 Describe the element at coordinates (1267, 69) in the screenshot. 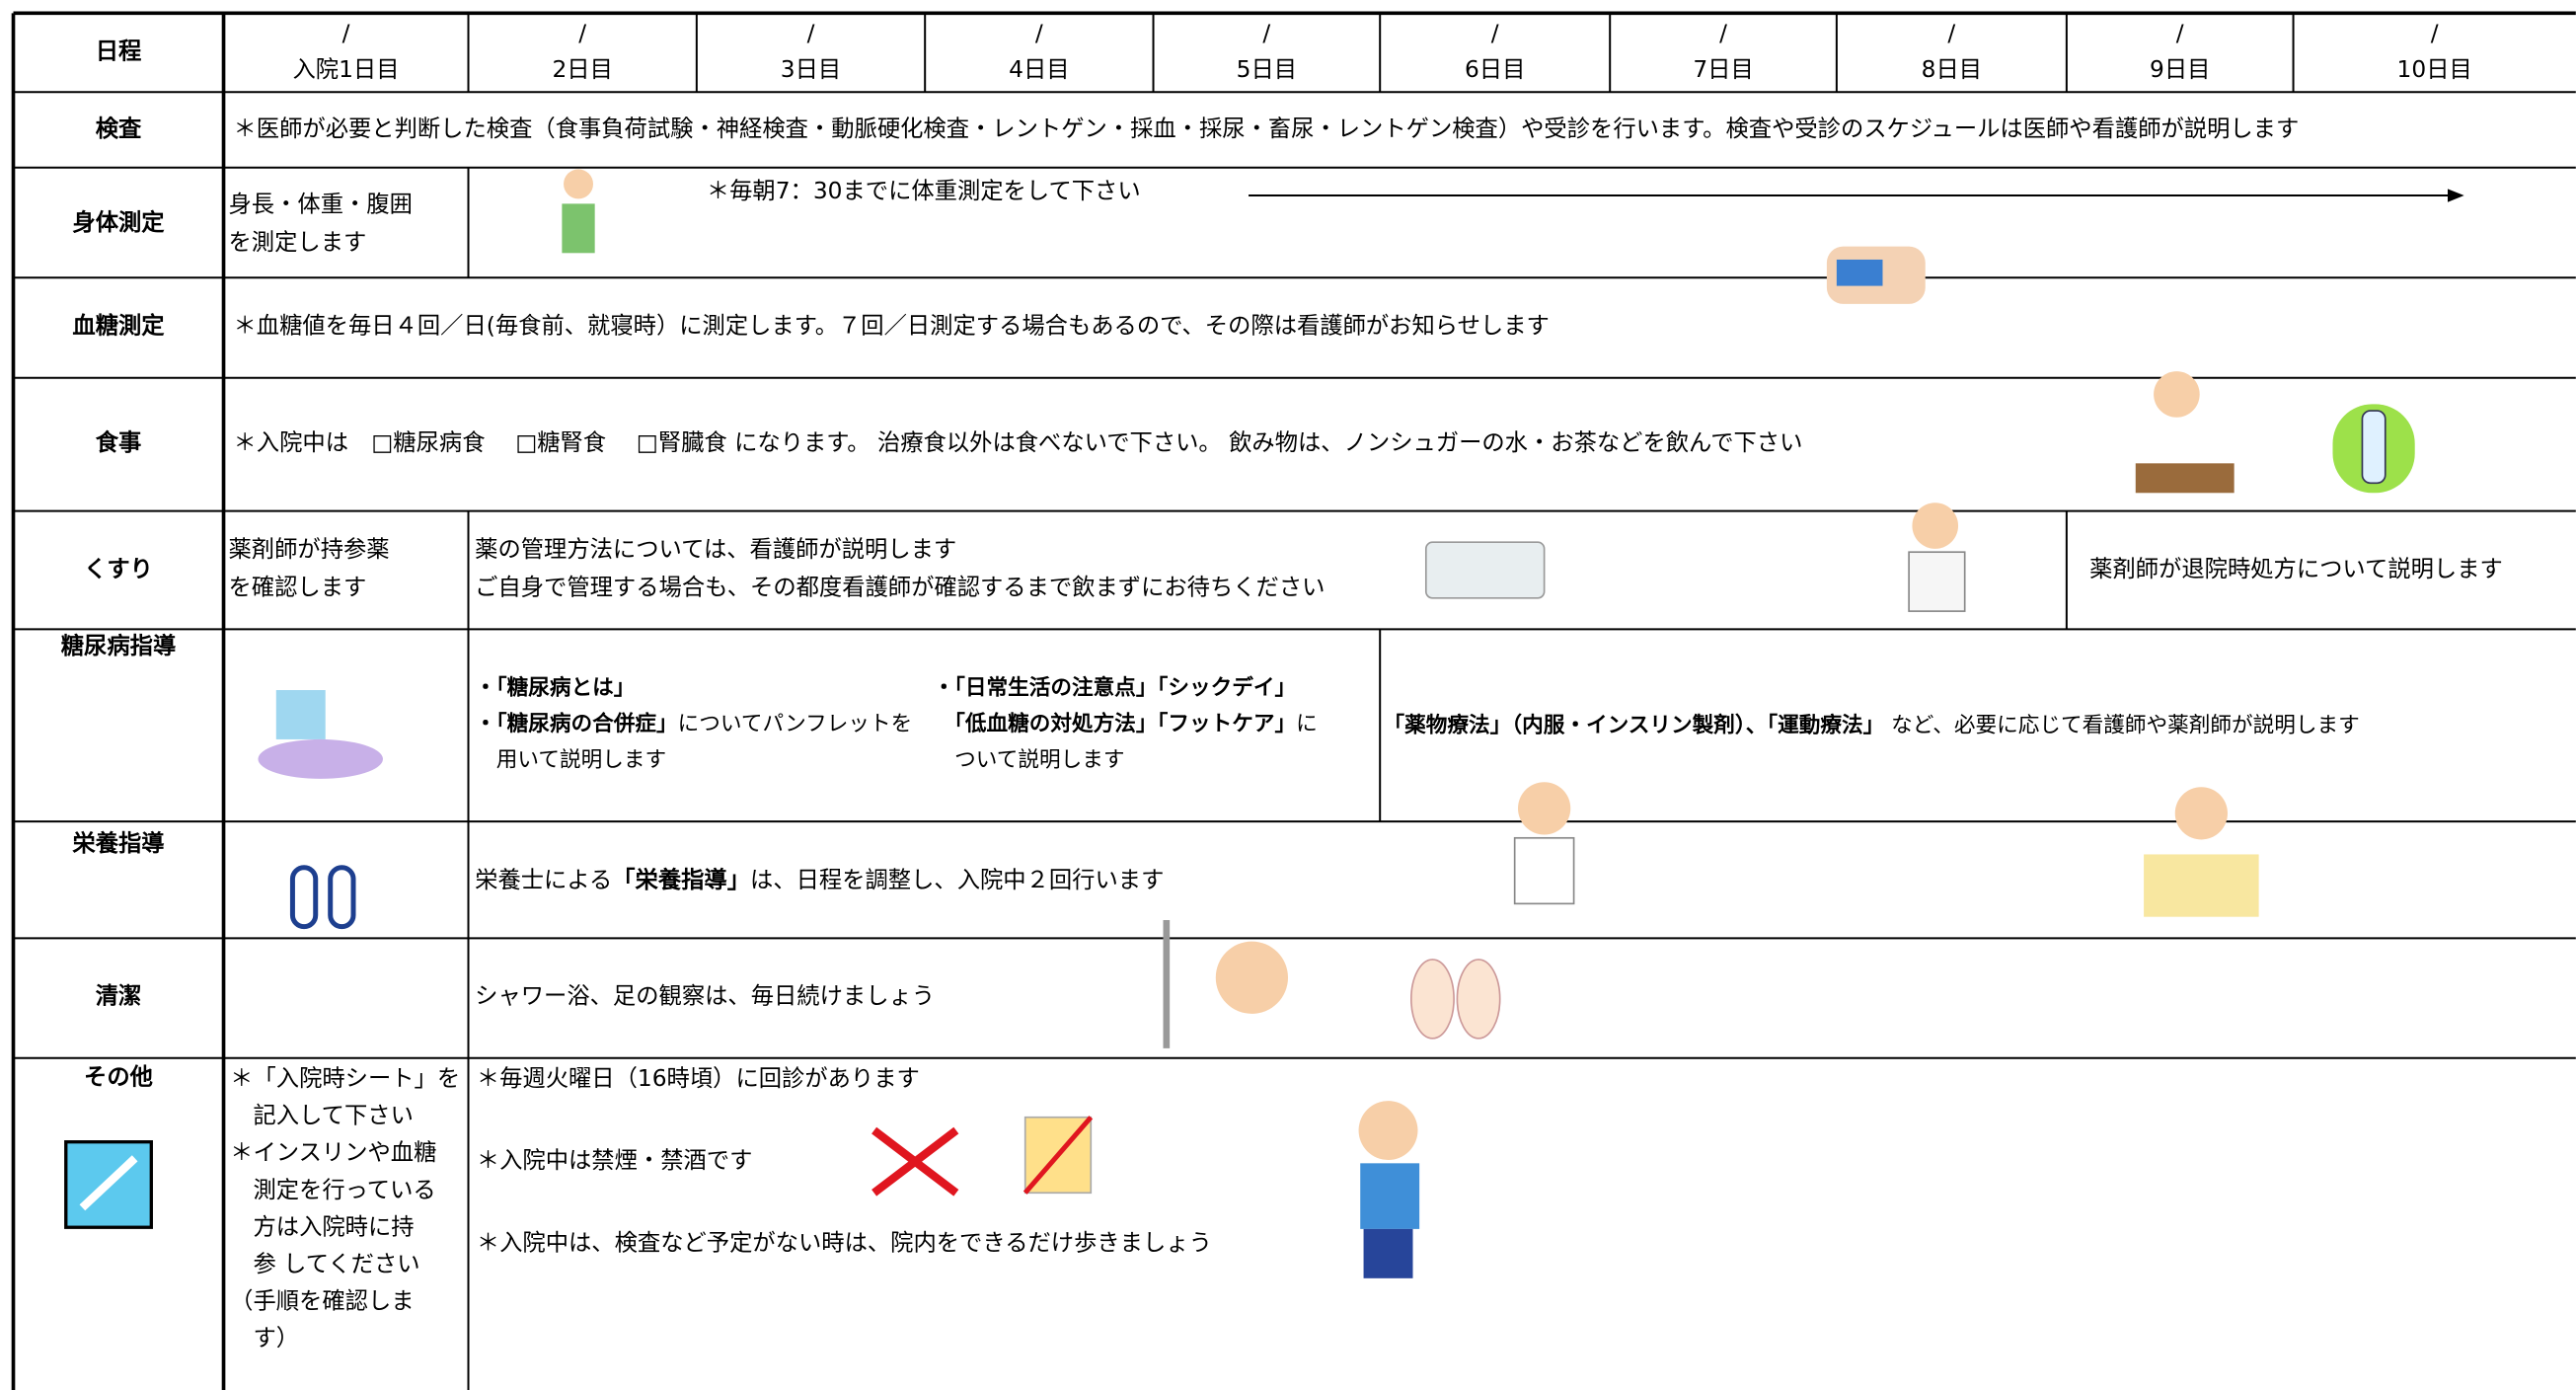

I see `day-label: 5日目` at that location.